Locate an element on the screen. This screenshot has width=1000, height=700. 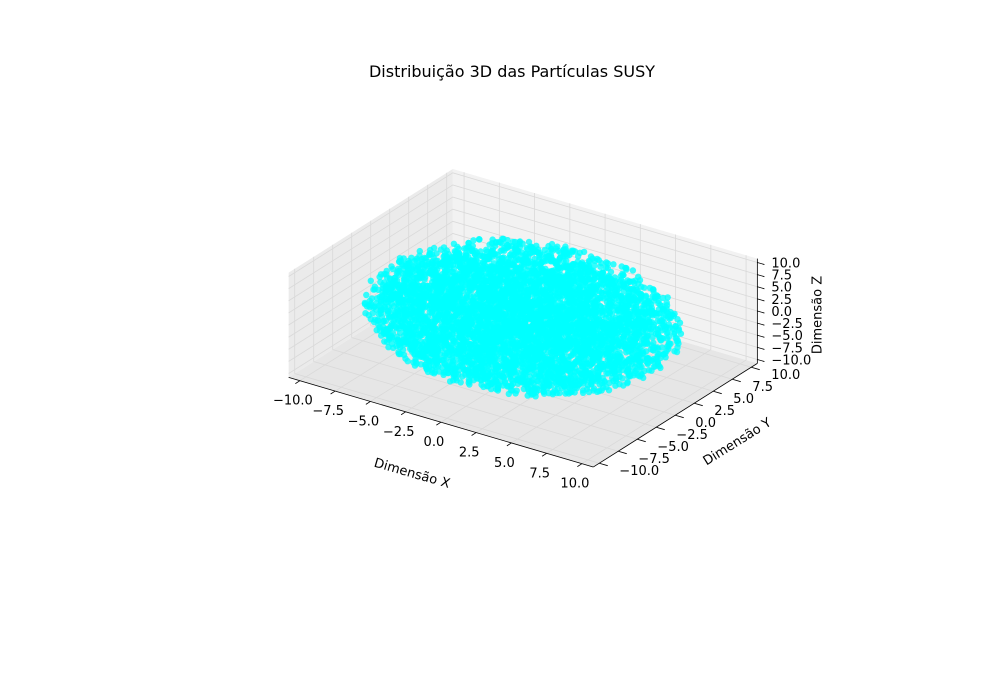
grid-line-x is located at coordinates (629, 349).